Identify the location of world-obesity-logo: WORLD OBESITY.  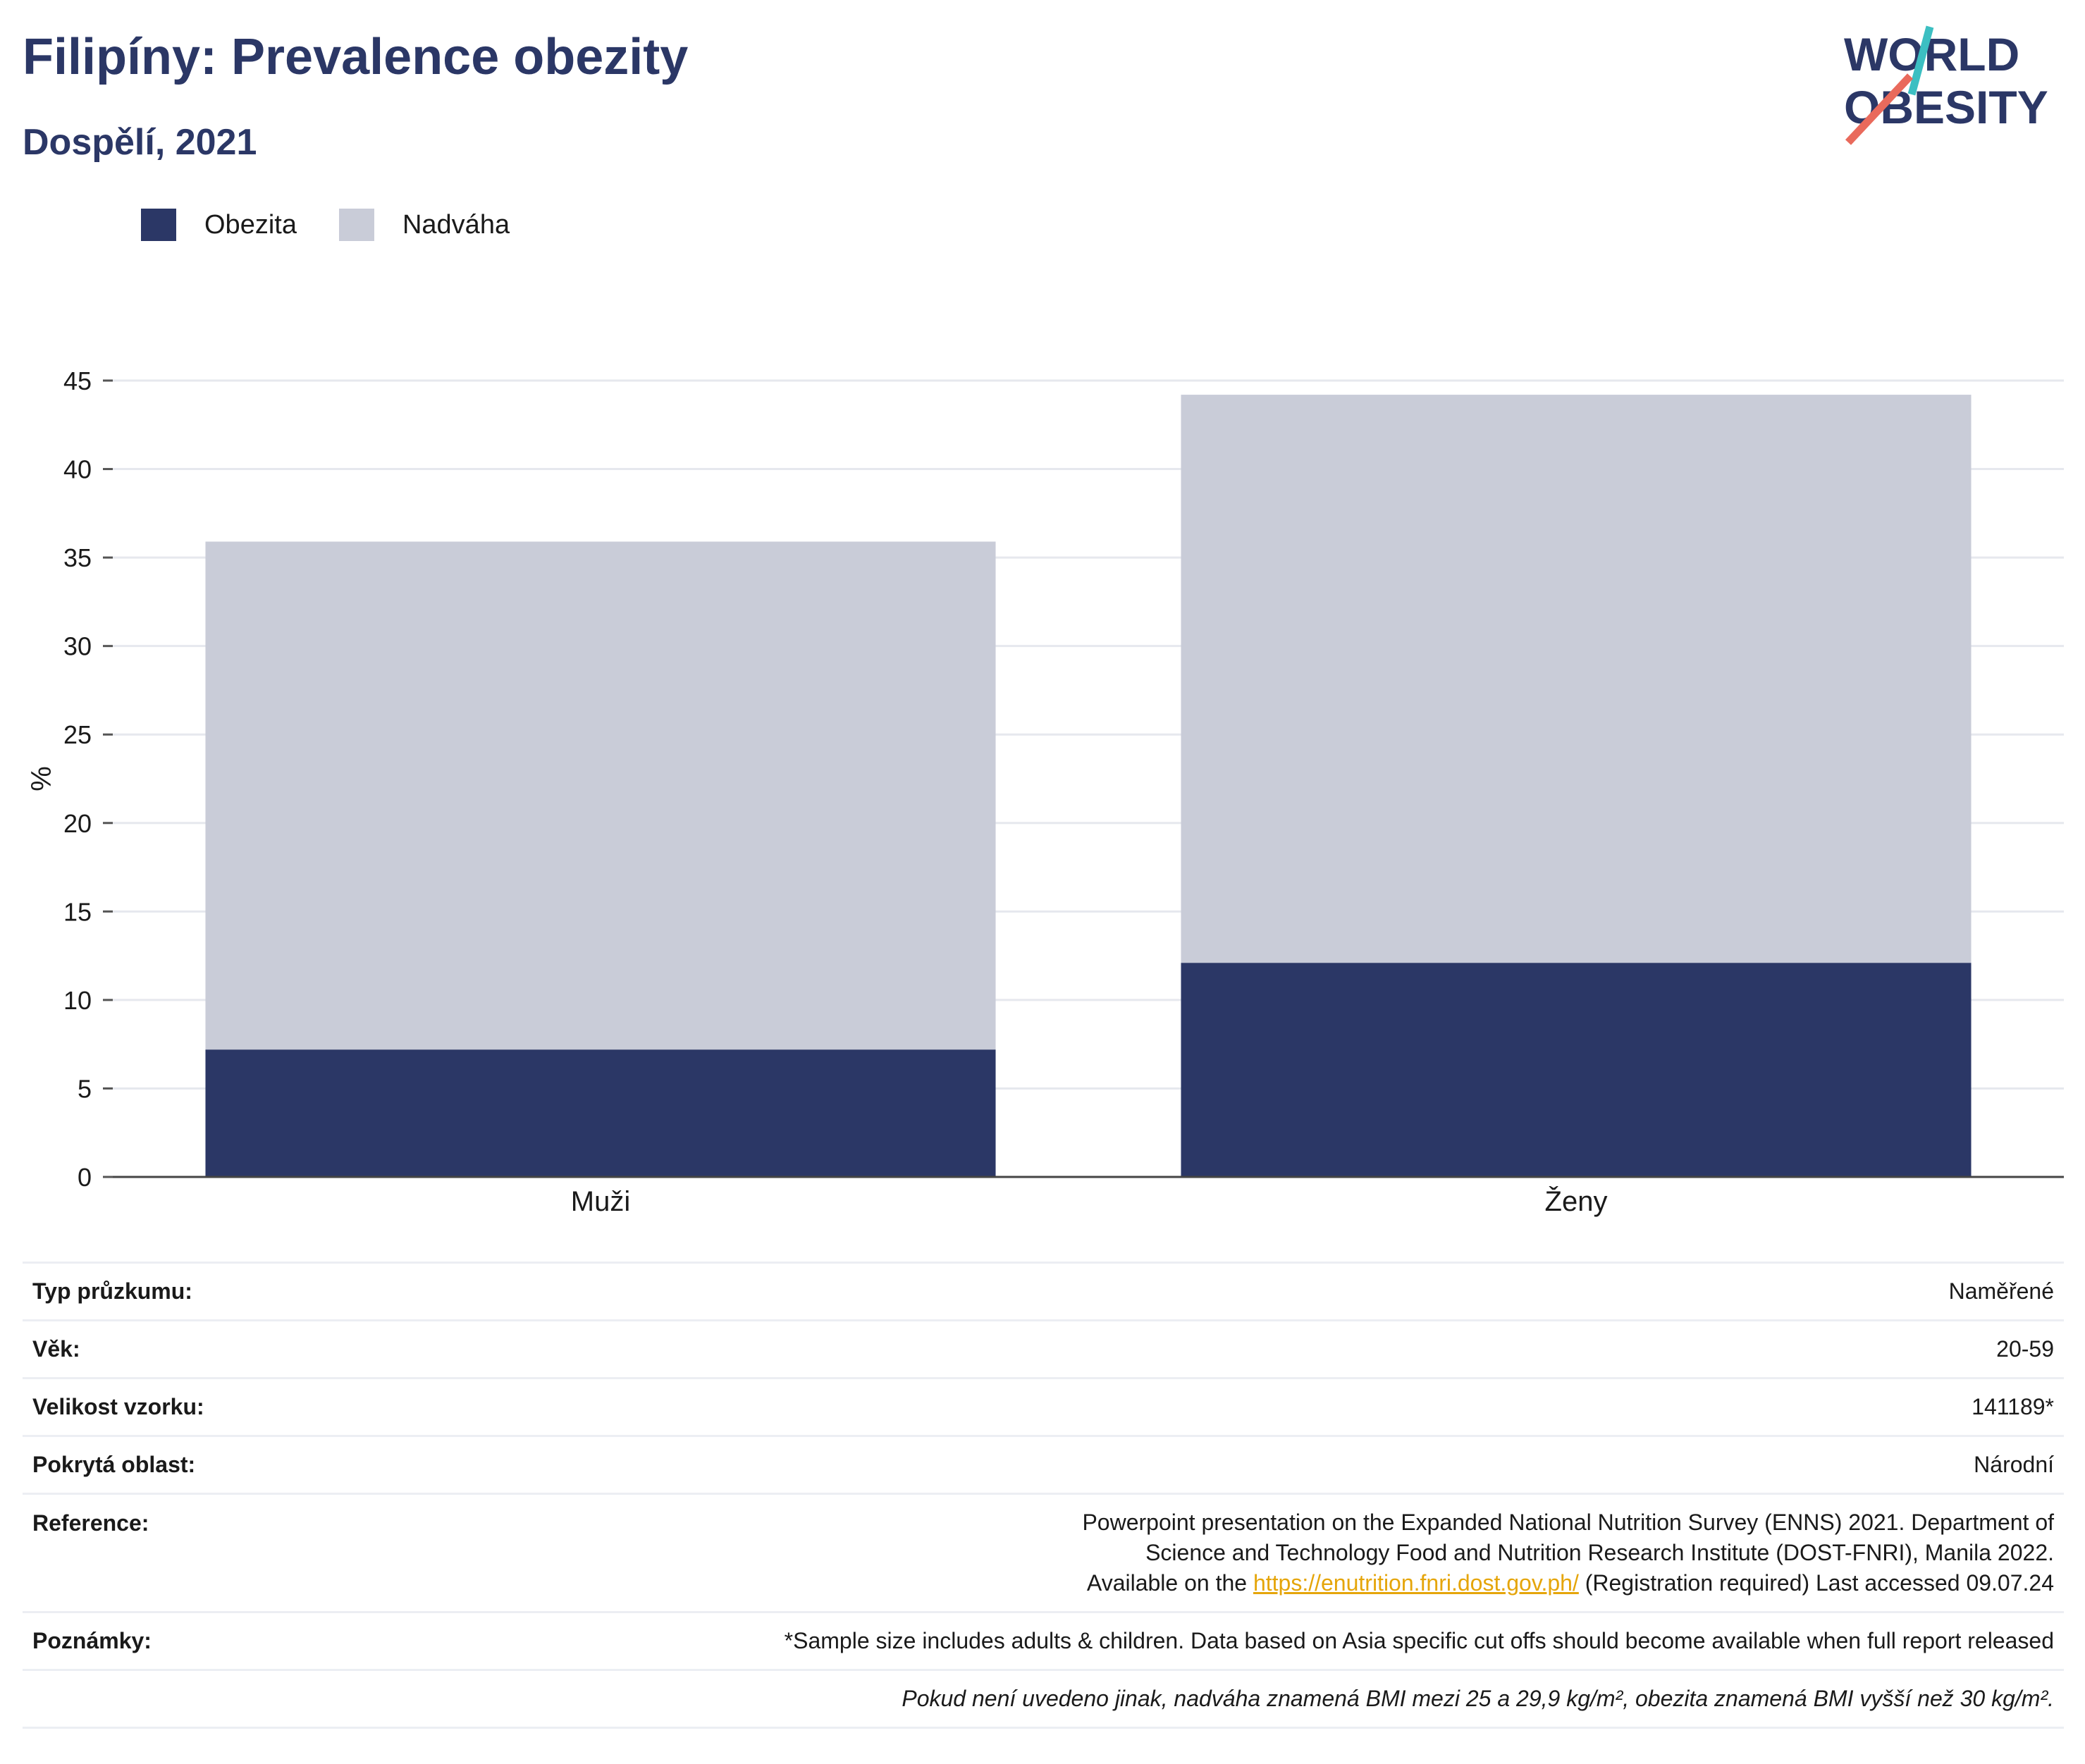
(1946, 85).